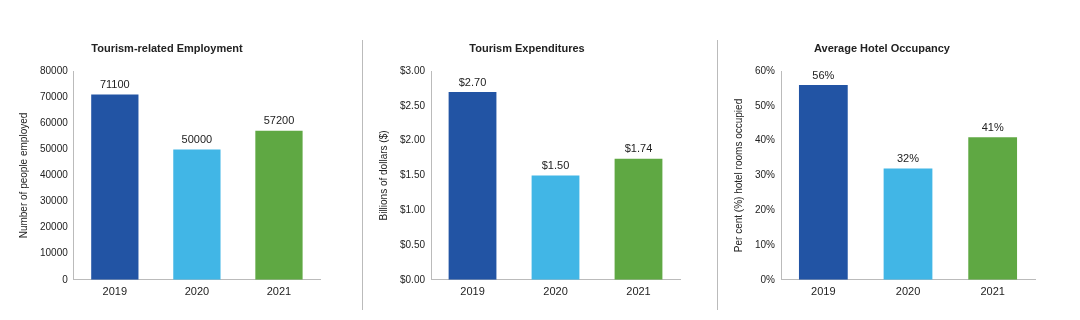  I want to click on y-tick-label: 50000, so click(54, 149).